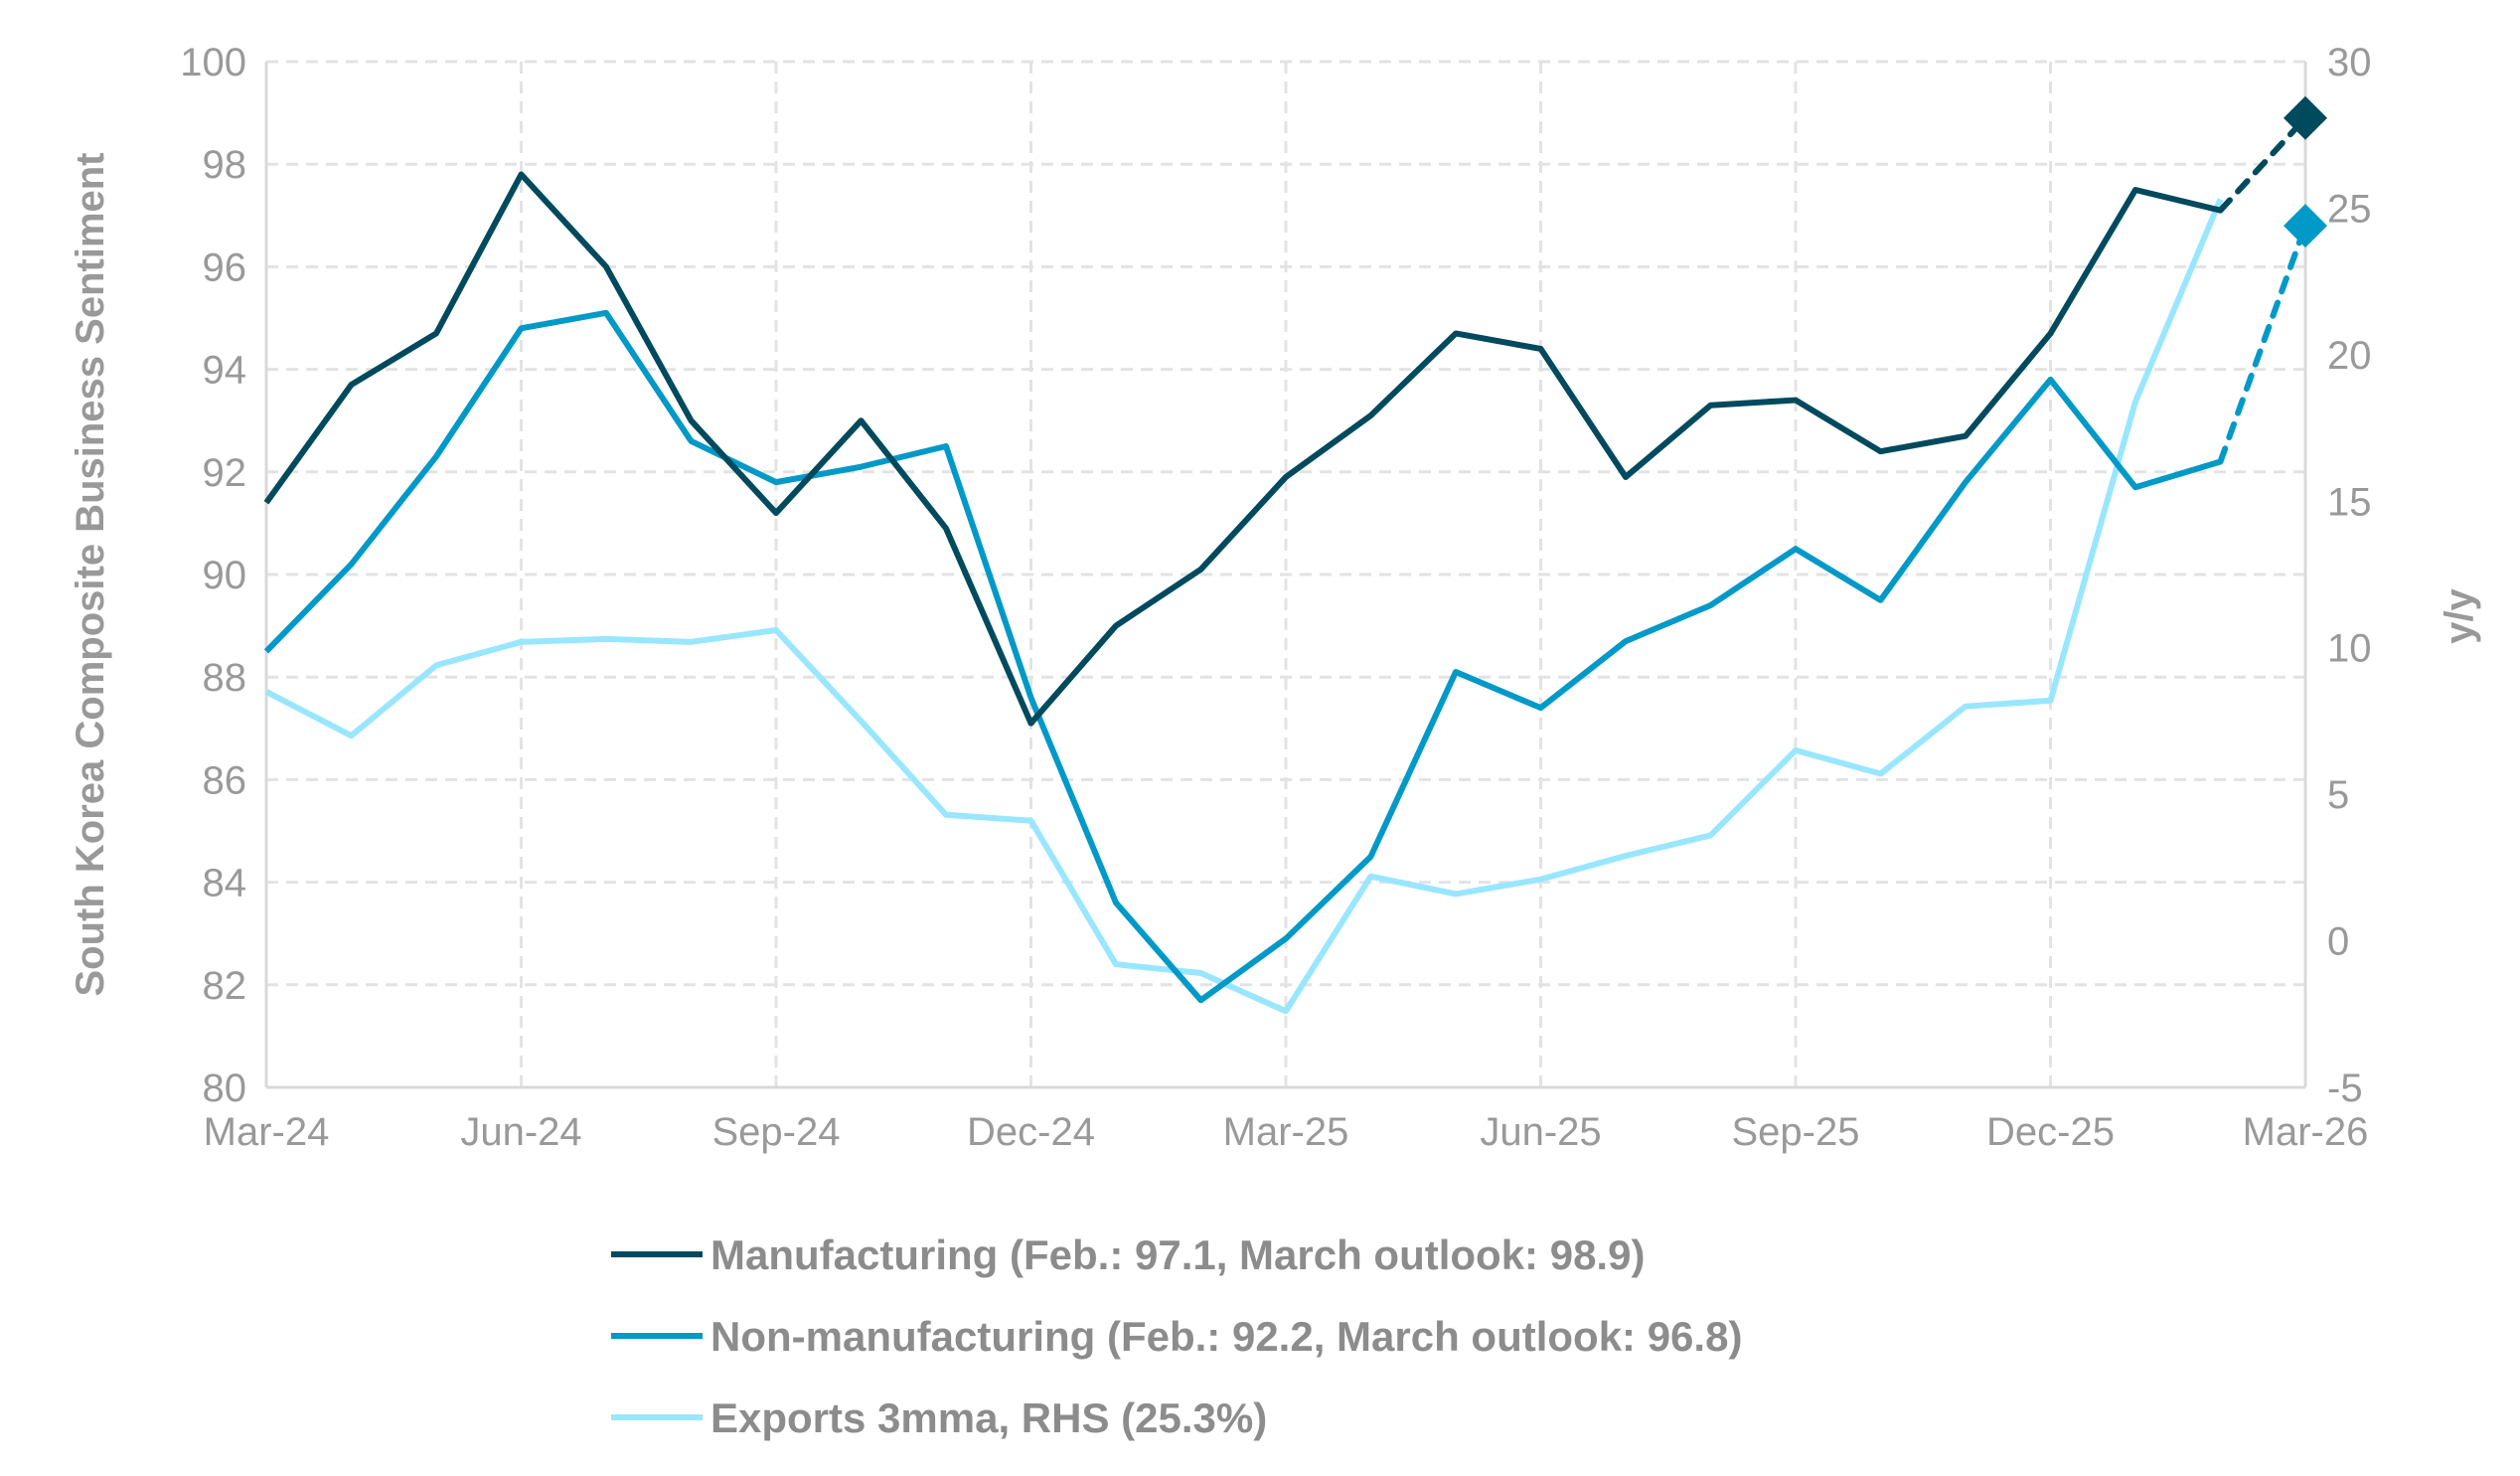 This screenshot has height=1476, width=2520. I want to click on x-tick-label: Sep-25, so click(1796, 1132).